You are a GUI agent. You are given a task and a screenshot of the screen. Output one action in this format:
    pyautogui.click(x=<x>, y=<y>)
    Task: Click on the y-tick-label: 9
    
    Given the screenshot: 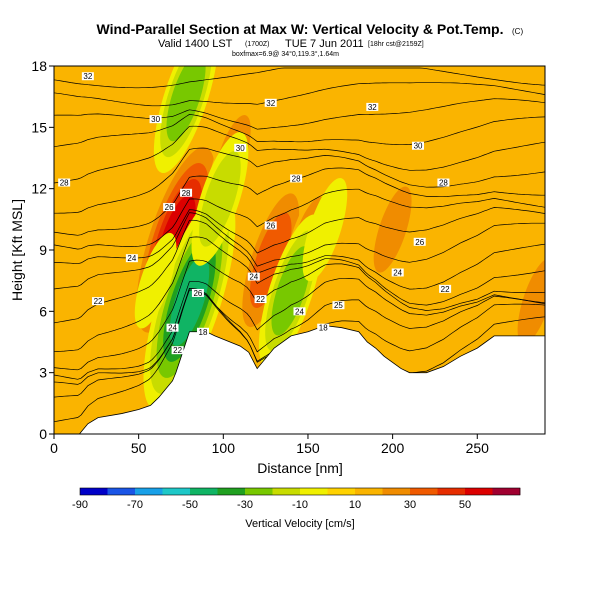 What is the action you would take?
    pyautogui.click(x=43, y=250)
    